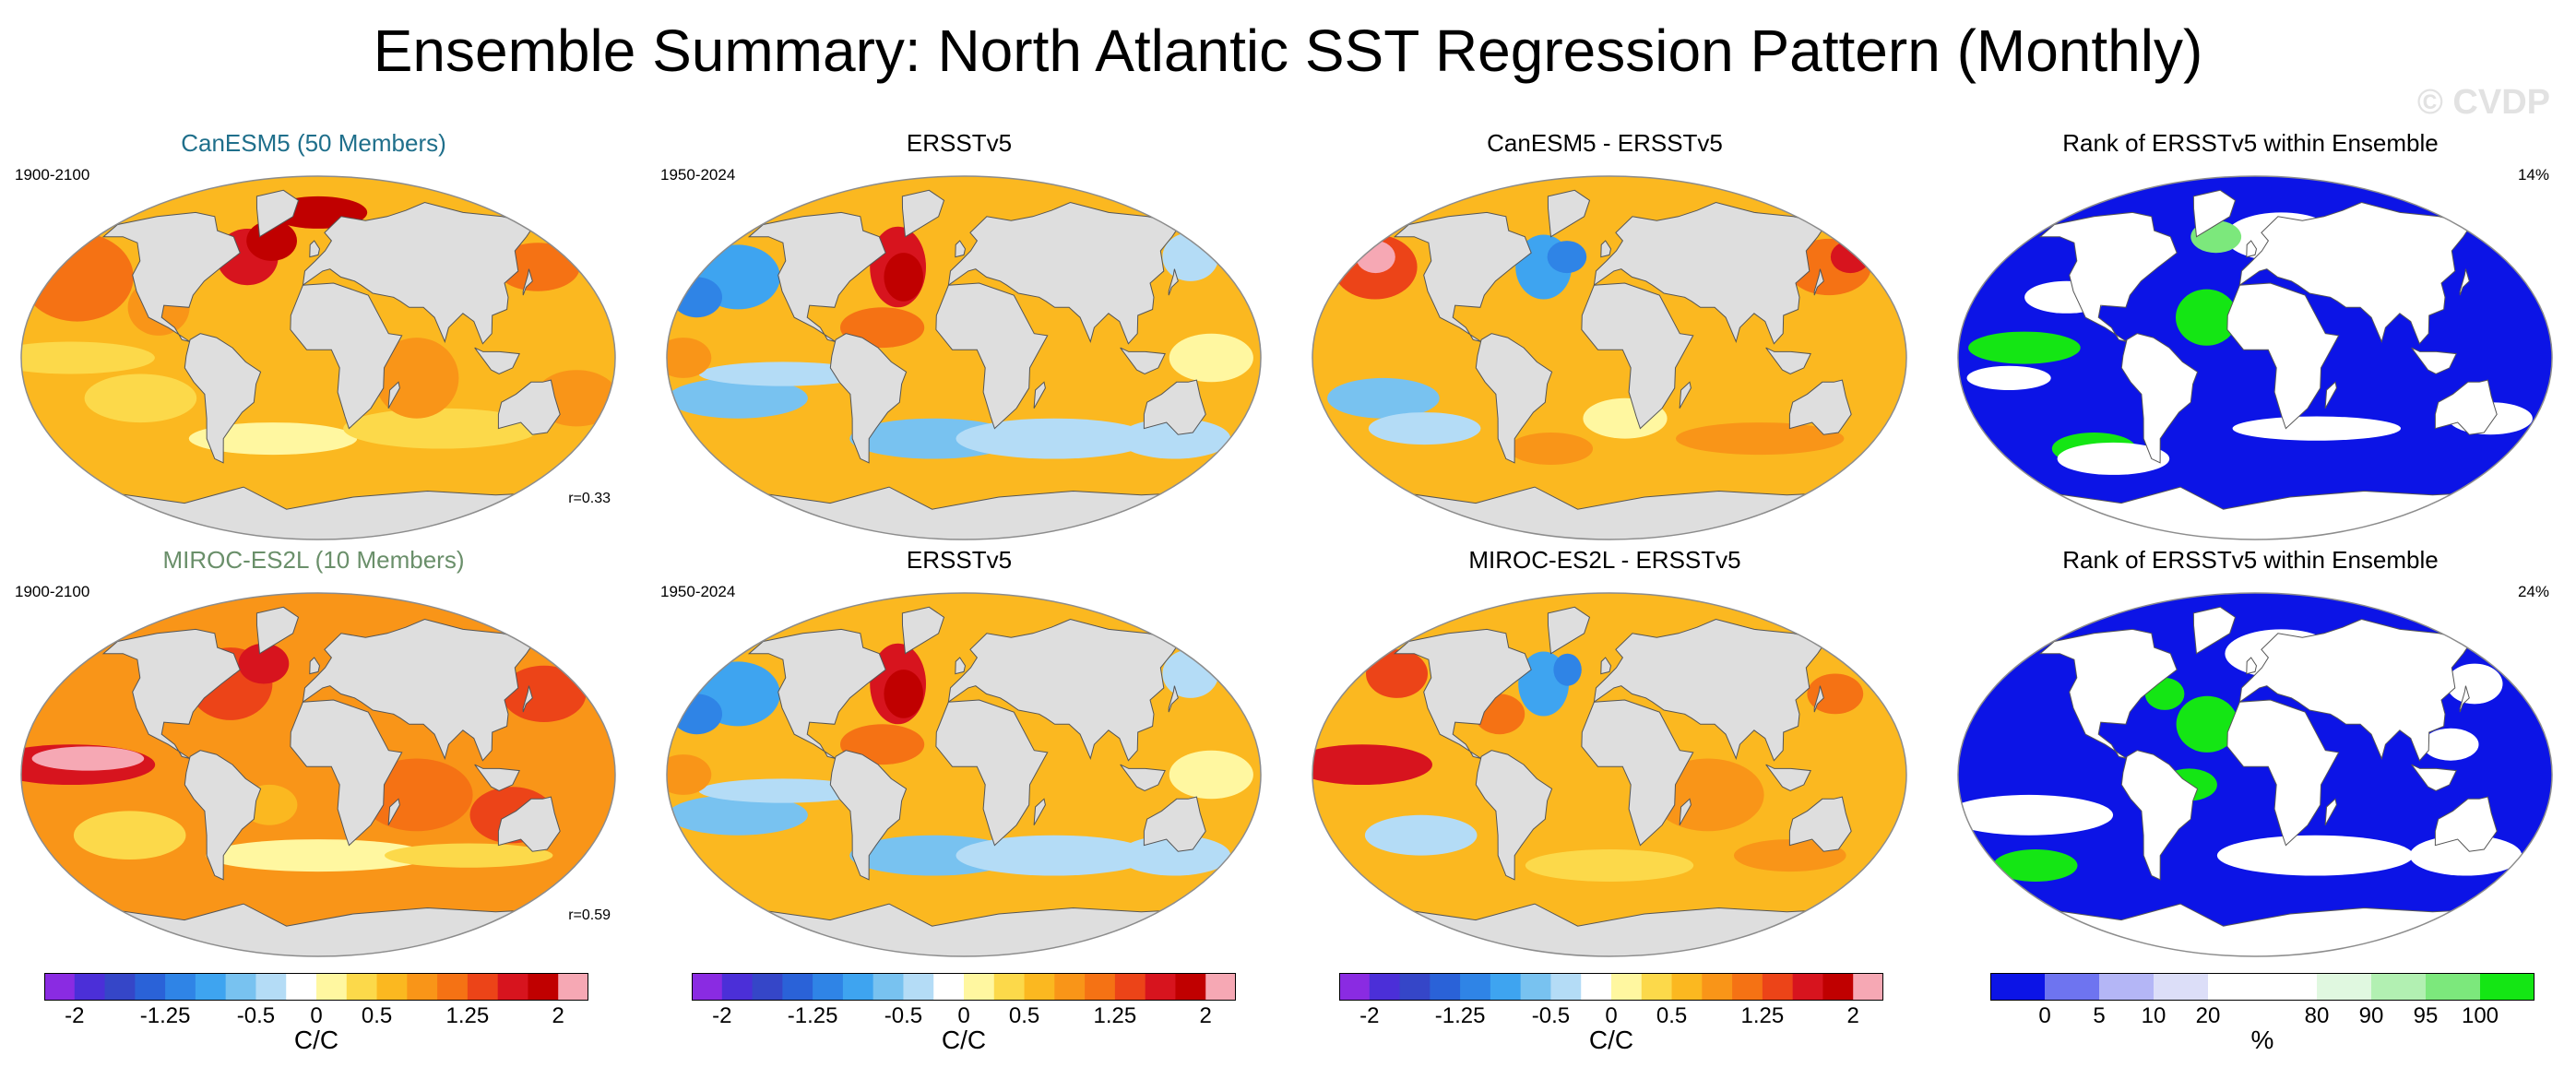 Image resolution: width=2576 pixels, height=1079 pixels. I want to click on sst-field, so click(964, 358).